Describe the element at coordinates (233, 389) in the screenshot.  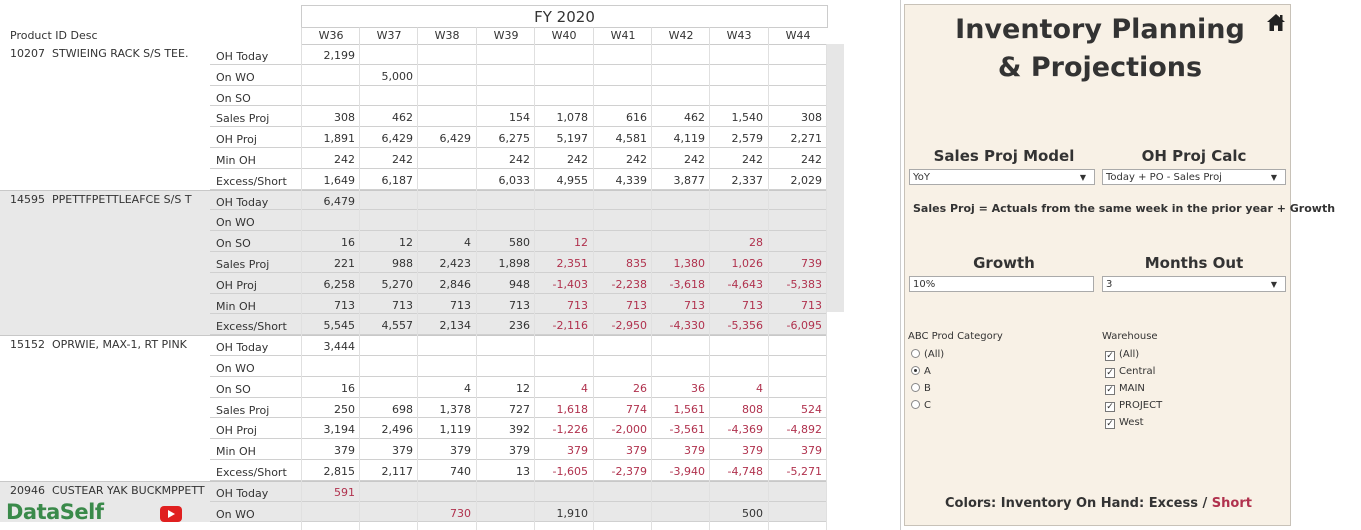
I see `measure-label: On SO` at that location.